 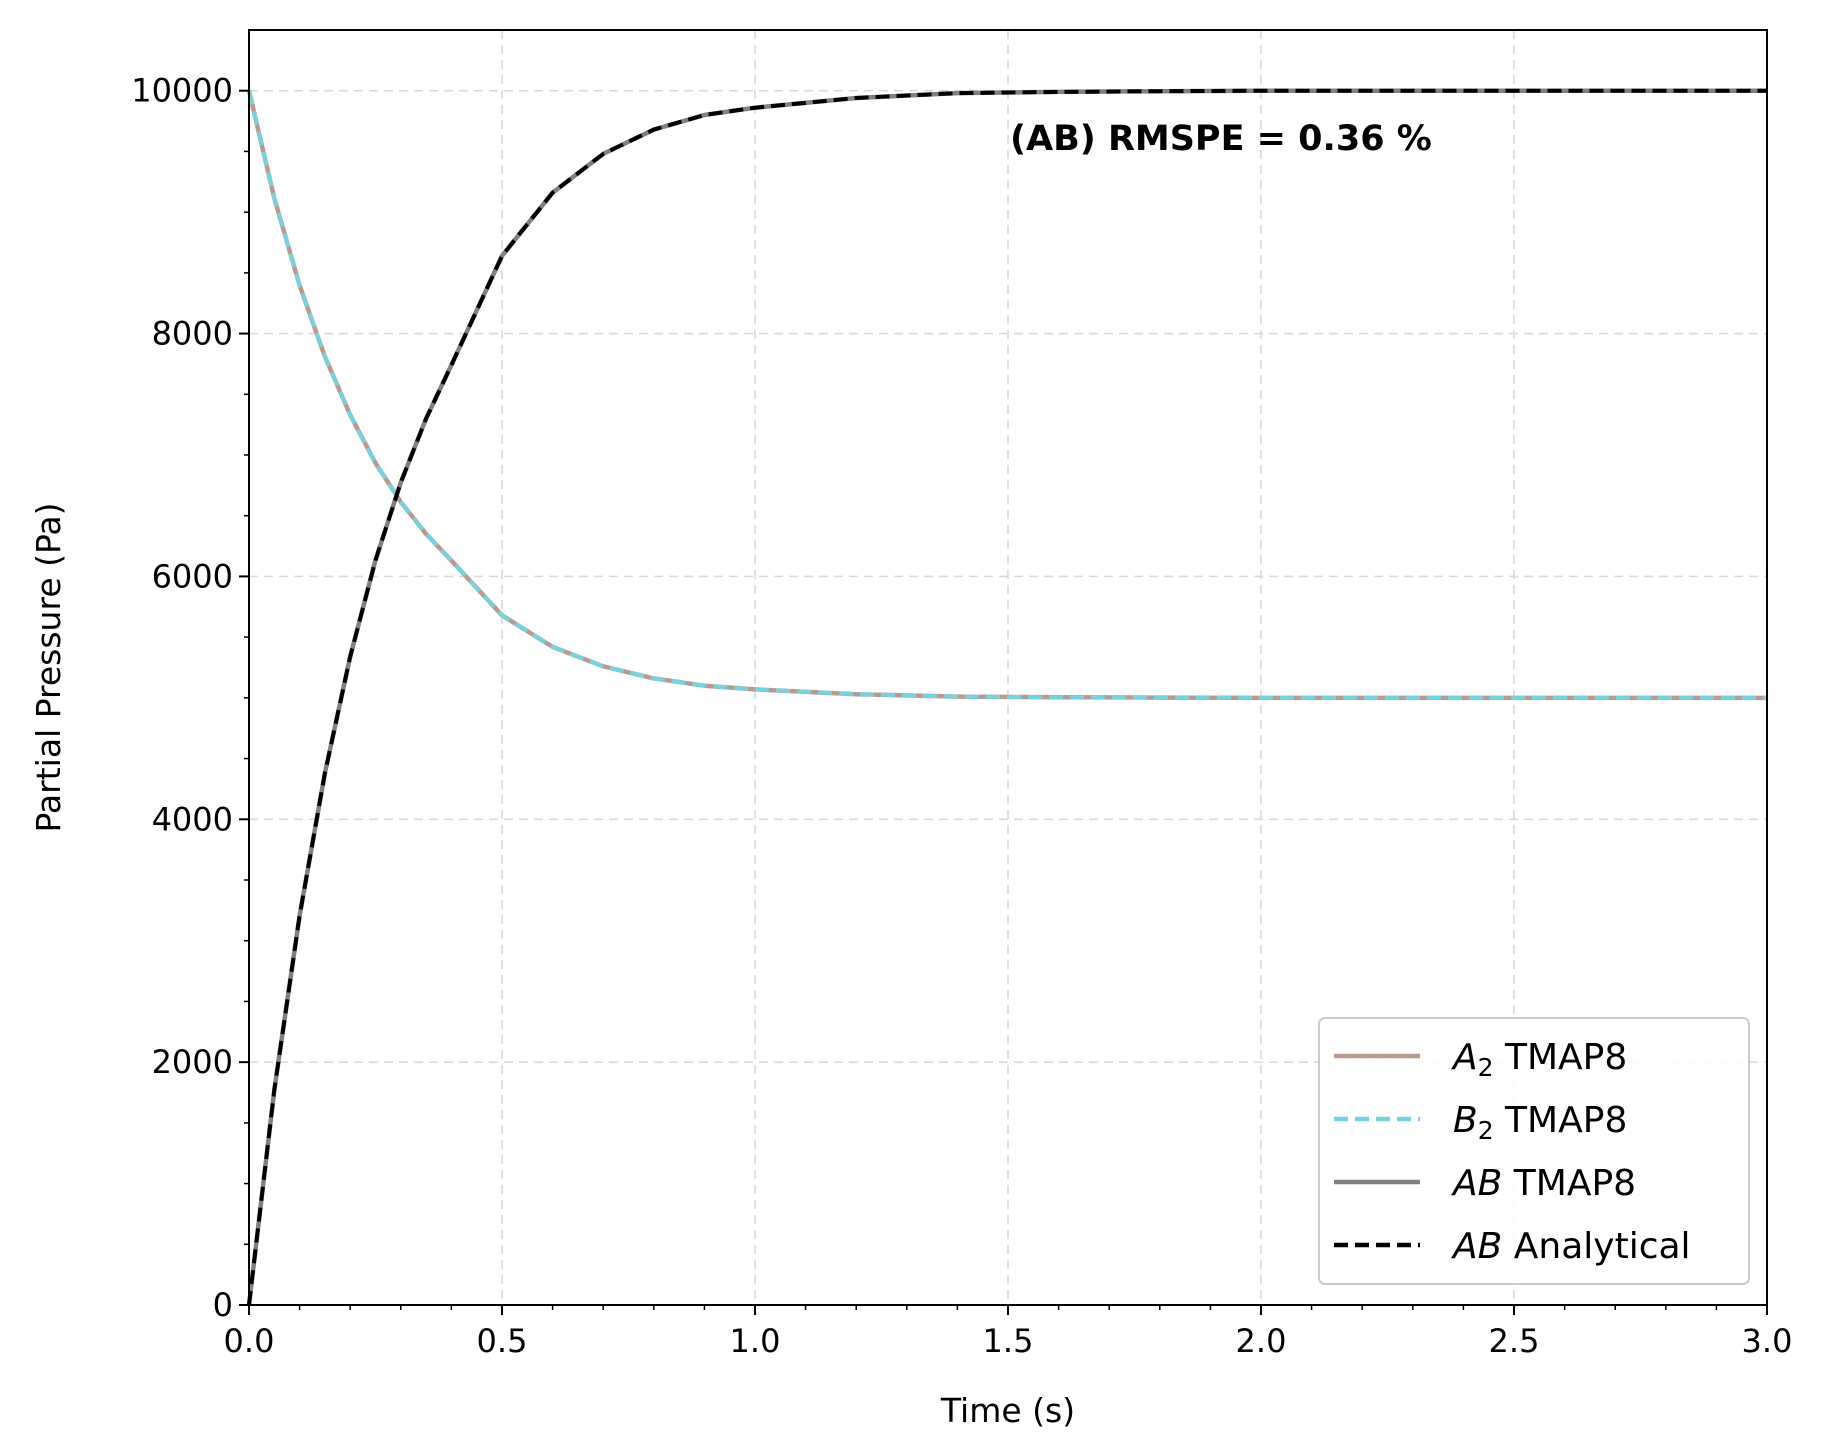 I want to click on y-tick-label: 8000, so click(x=192, y=334).